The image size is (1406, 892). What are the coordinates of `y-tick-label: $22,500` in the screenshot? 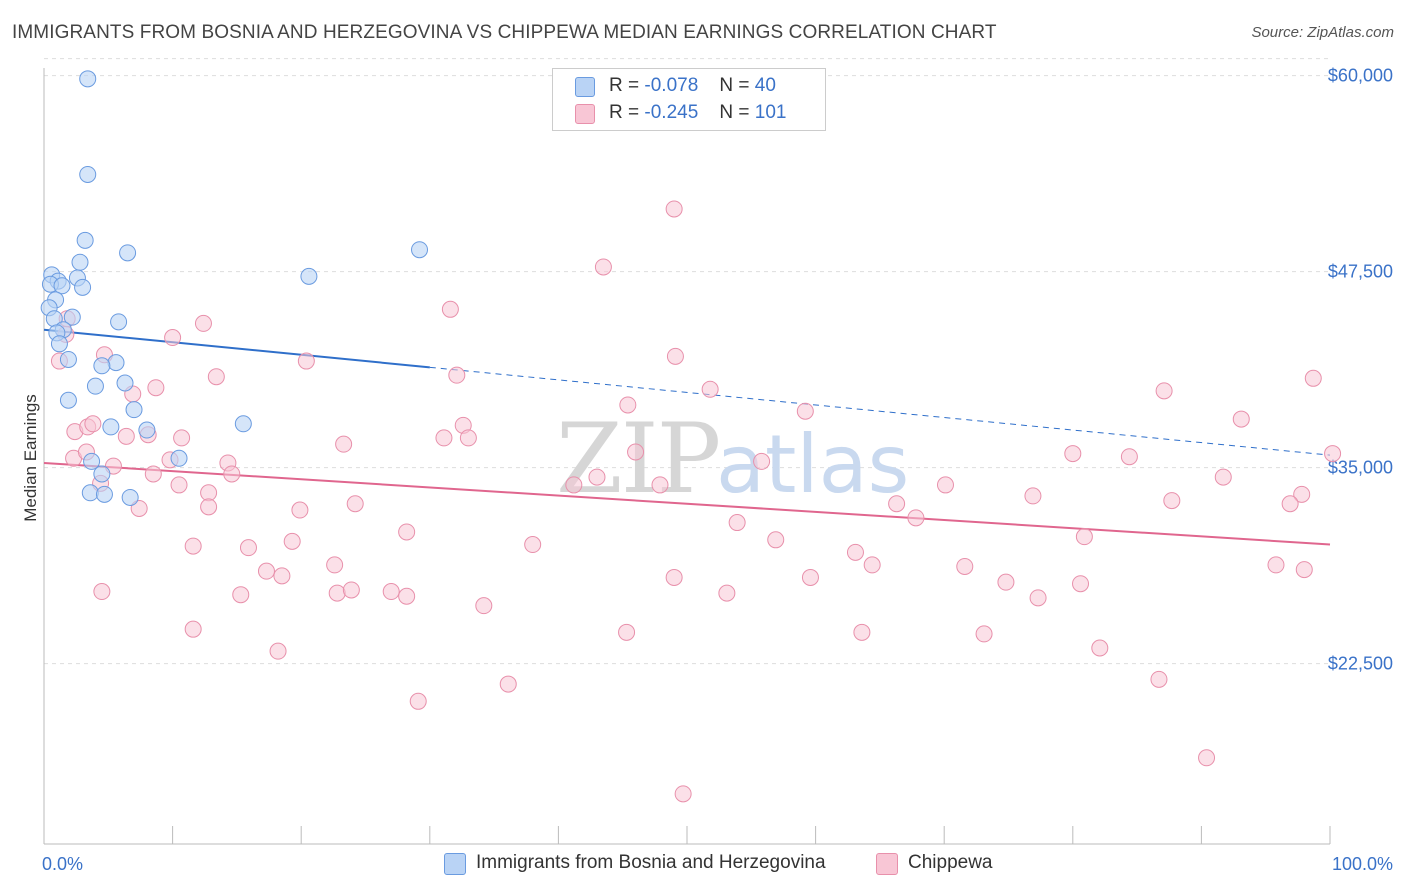 It's located at (1360, 664).